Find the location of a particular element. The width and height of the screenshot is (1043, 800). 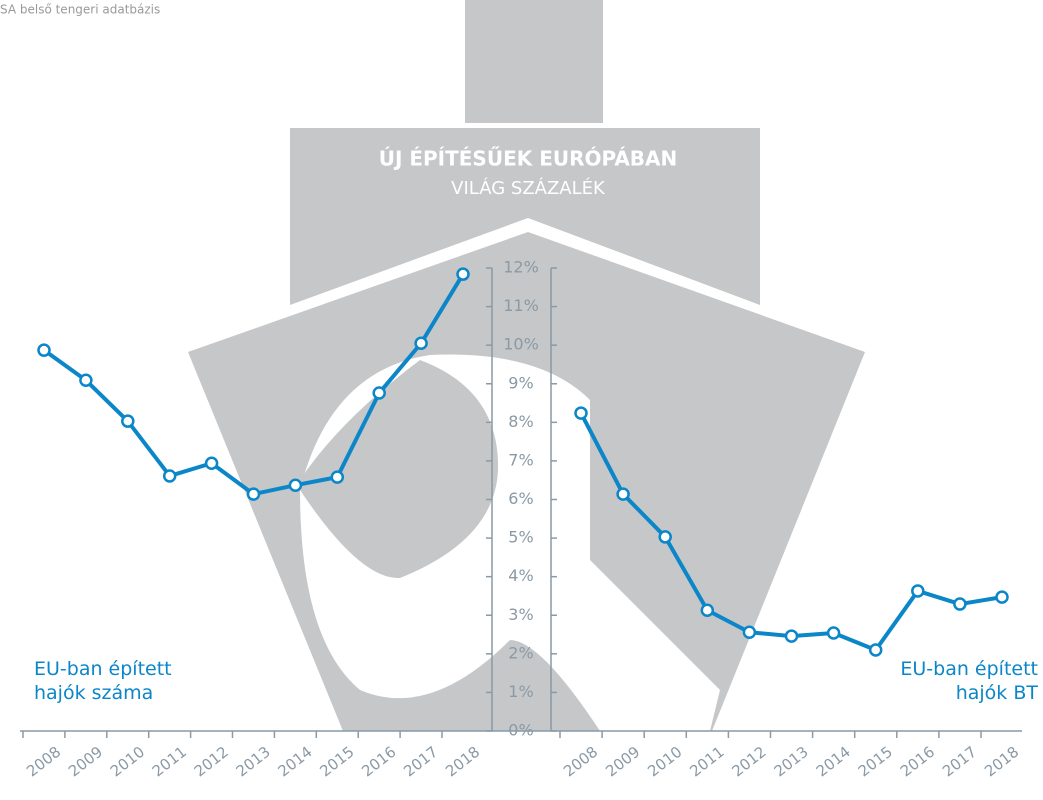

chart-title: ÚJ ÉPÍTÉSŰEK EURÓPÁBAN is located at coordinates (528, 159).